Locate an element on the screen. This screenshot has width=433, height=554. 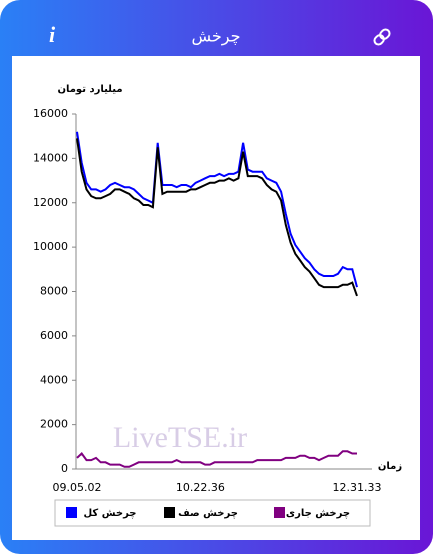
y-tick-label: 12000 is located at coordinates (50, 202).